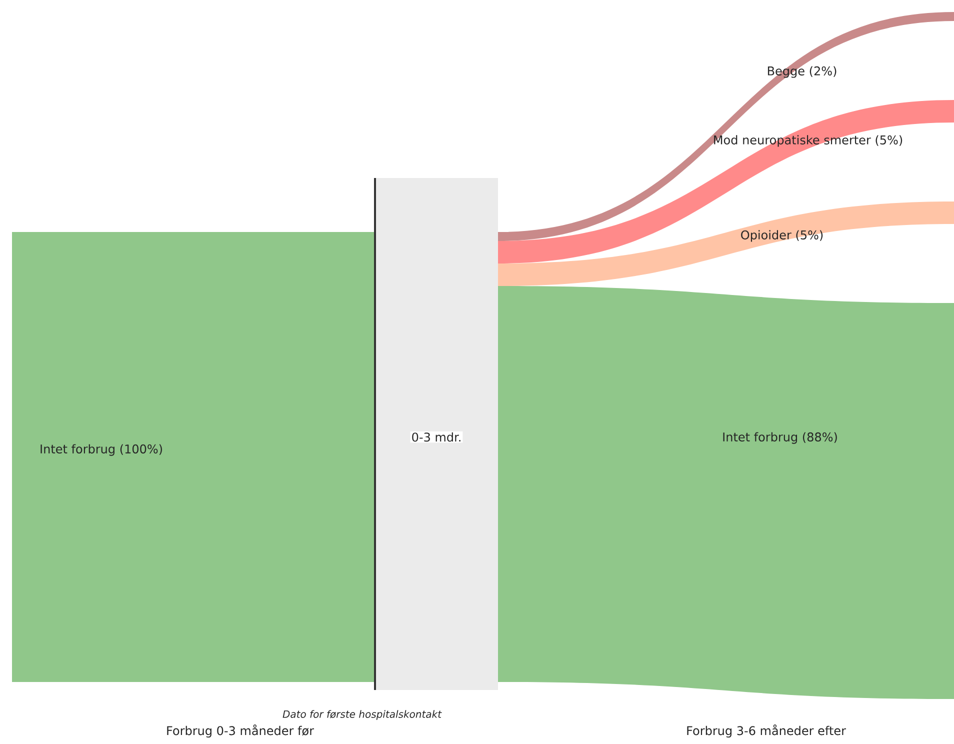  What do you see at coordinates (786, 72) in the screenshot?
I see `category-label: Begge` at bounding box center [786, 72].